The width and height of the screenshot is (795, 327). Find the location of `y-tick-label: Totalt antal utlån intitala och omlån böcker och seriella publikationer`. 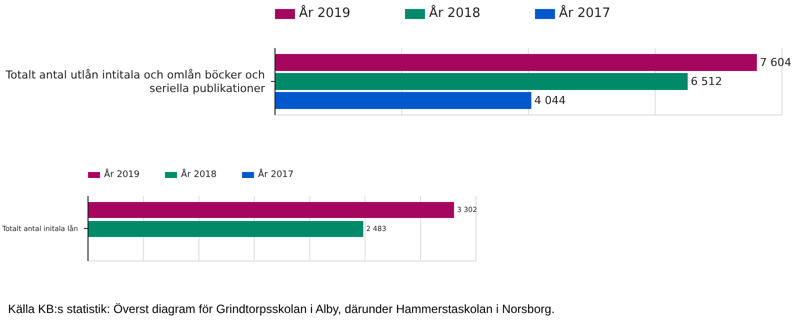

y-tick-label: Totalt antal utlån intitala och omlån böcker och seriella publikationer is located at coordinates (135, 82).